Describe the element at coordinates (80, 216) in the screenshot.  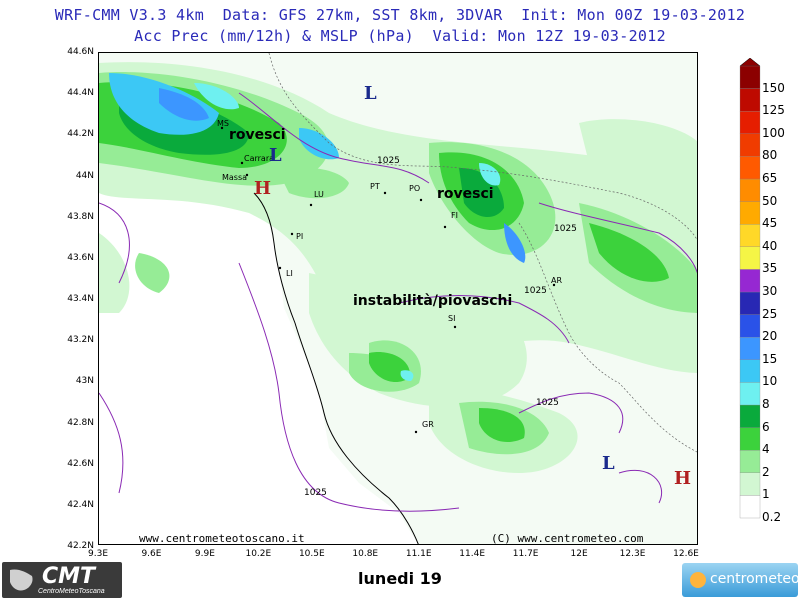
I see `latitude-tick-label: 43.8N` at that location.